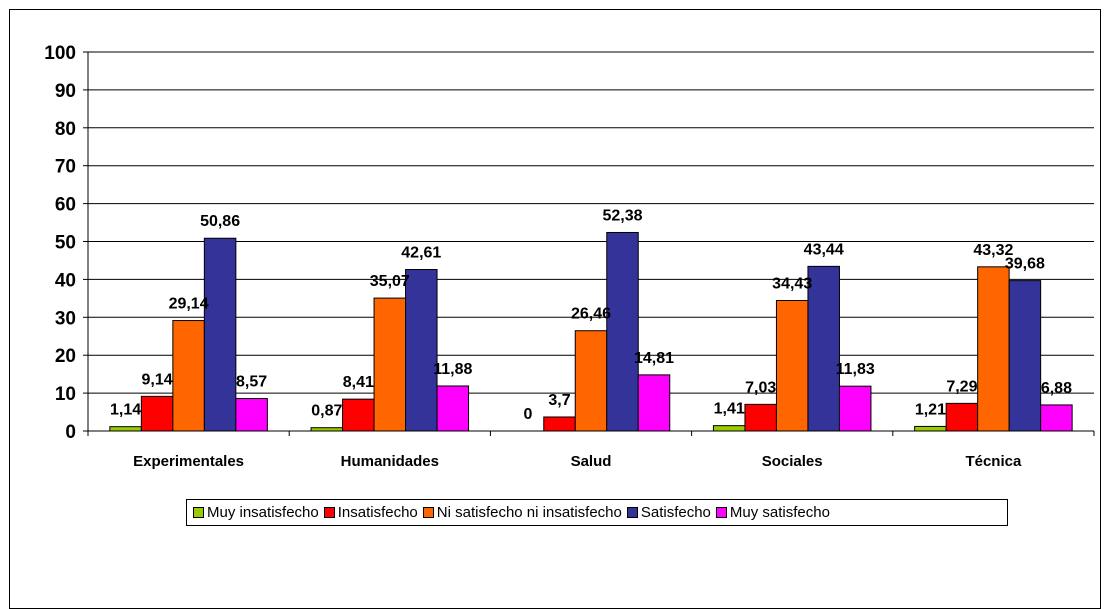  I want to click on data-label: 35,07, so click(390, 281).